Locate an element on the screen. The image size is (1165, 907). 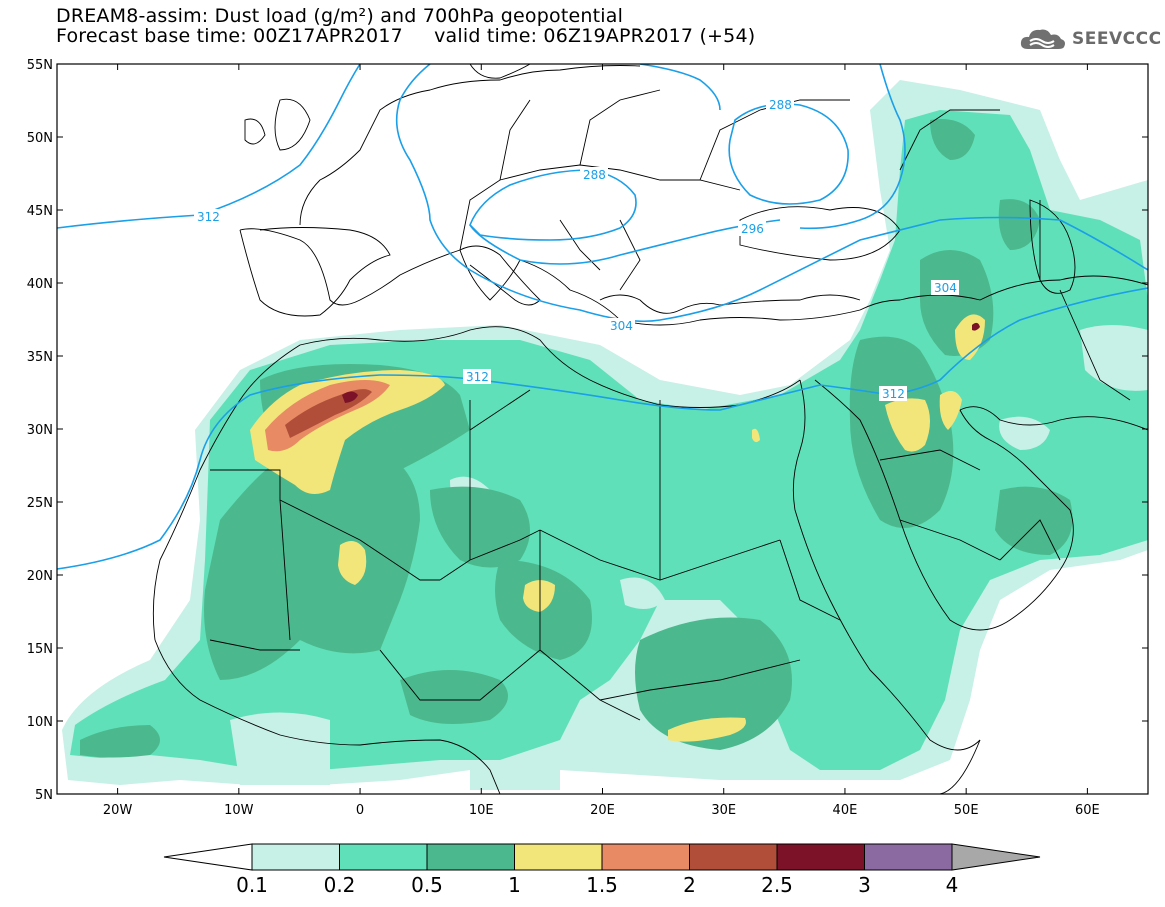
lon-label: 20W is located at coordinates (118, 810).